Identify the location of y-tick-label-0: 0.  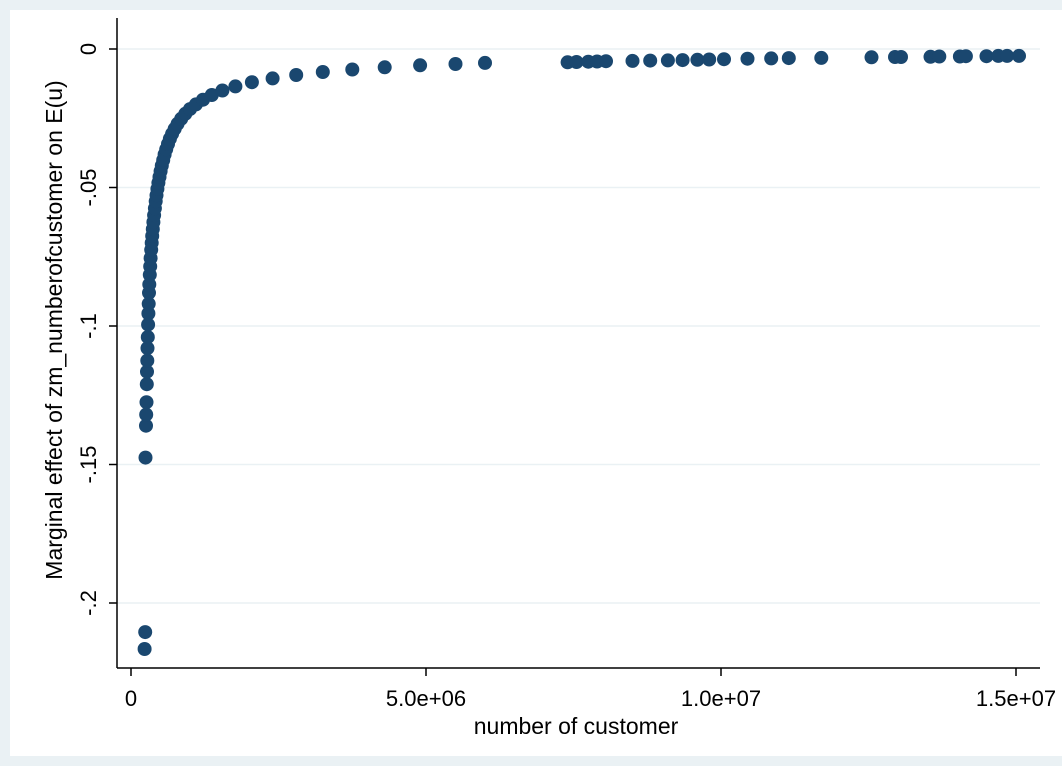
(88, 49).